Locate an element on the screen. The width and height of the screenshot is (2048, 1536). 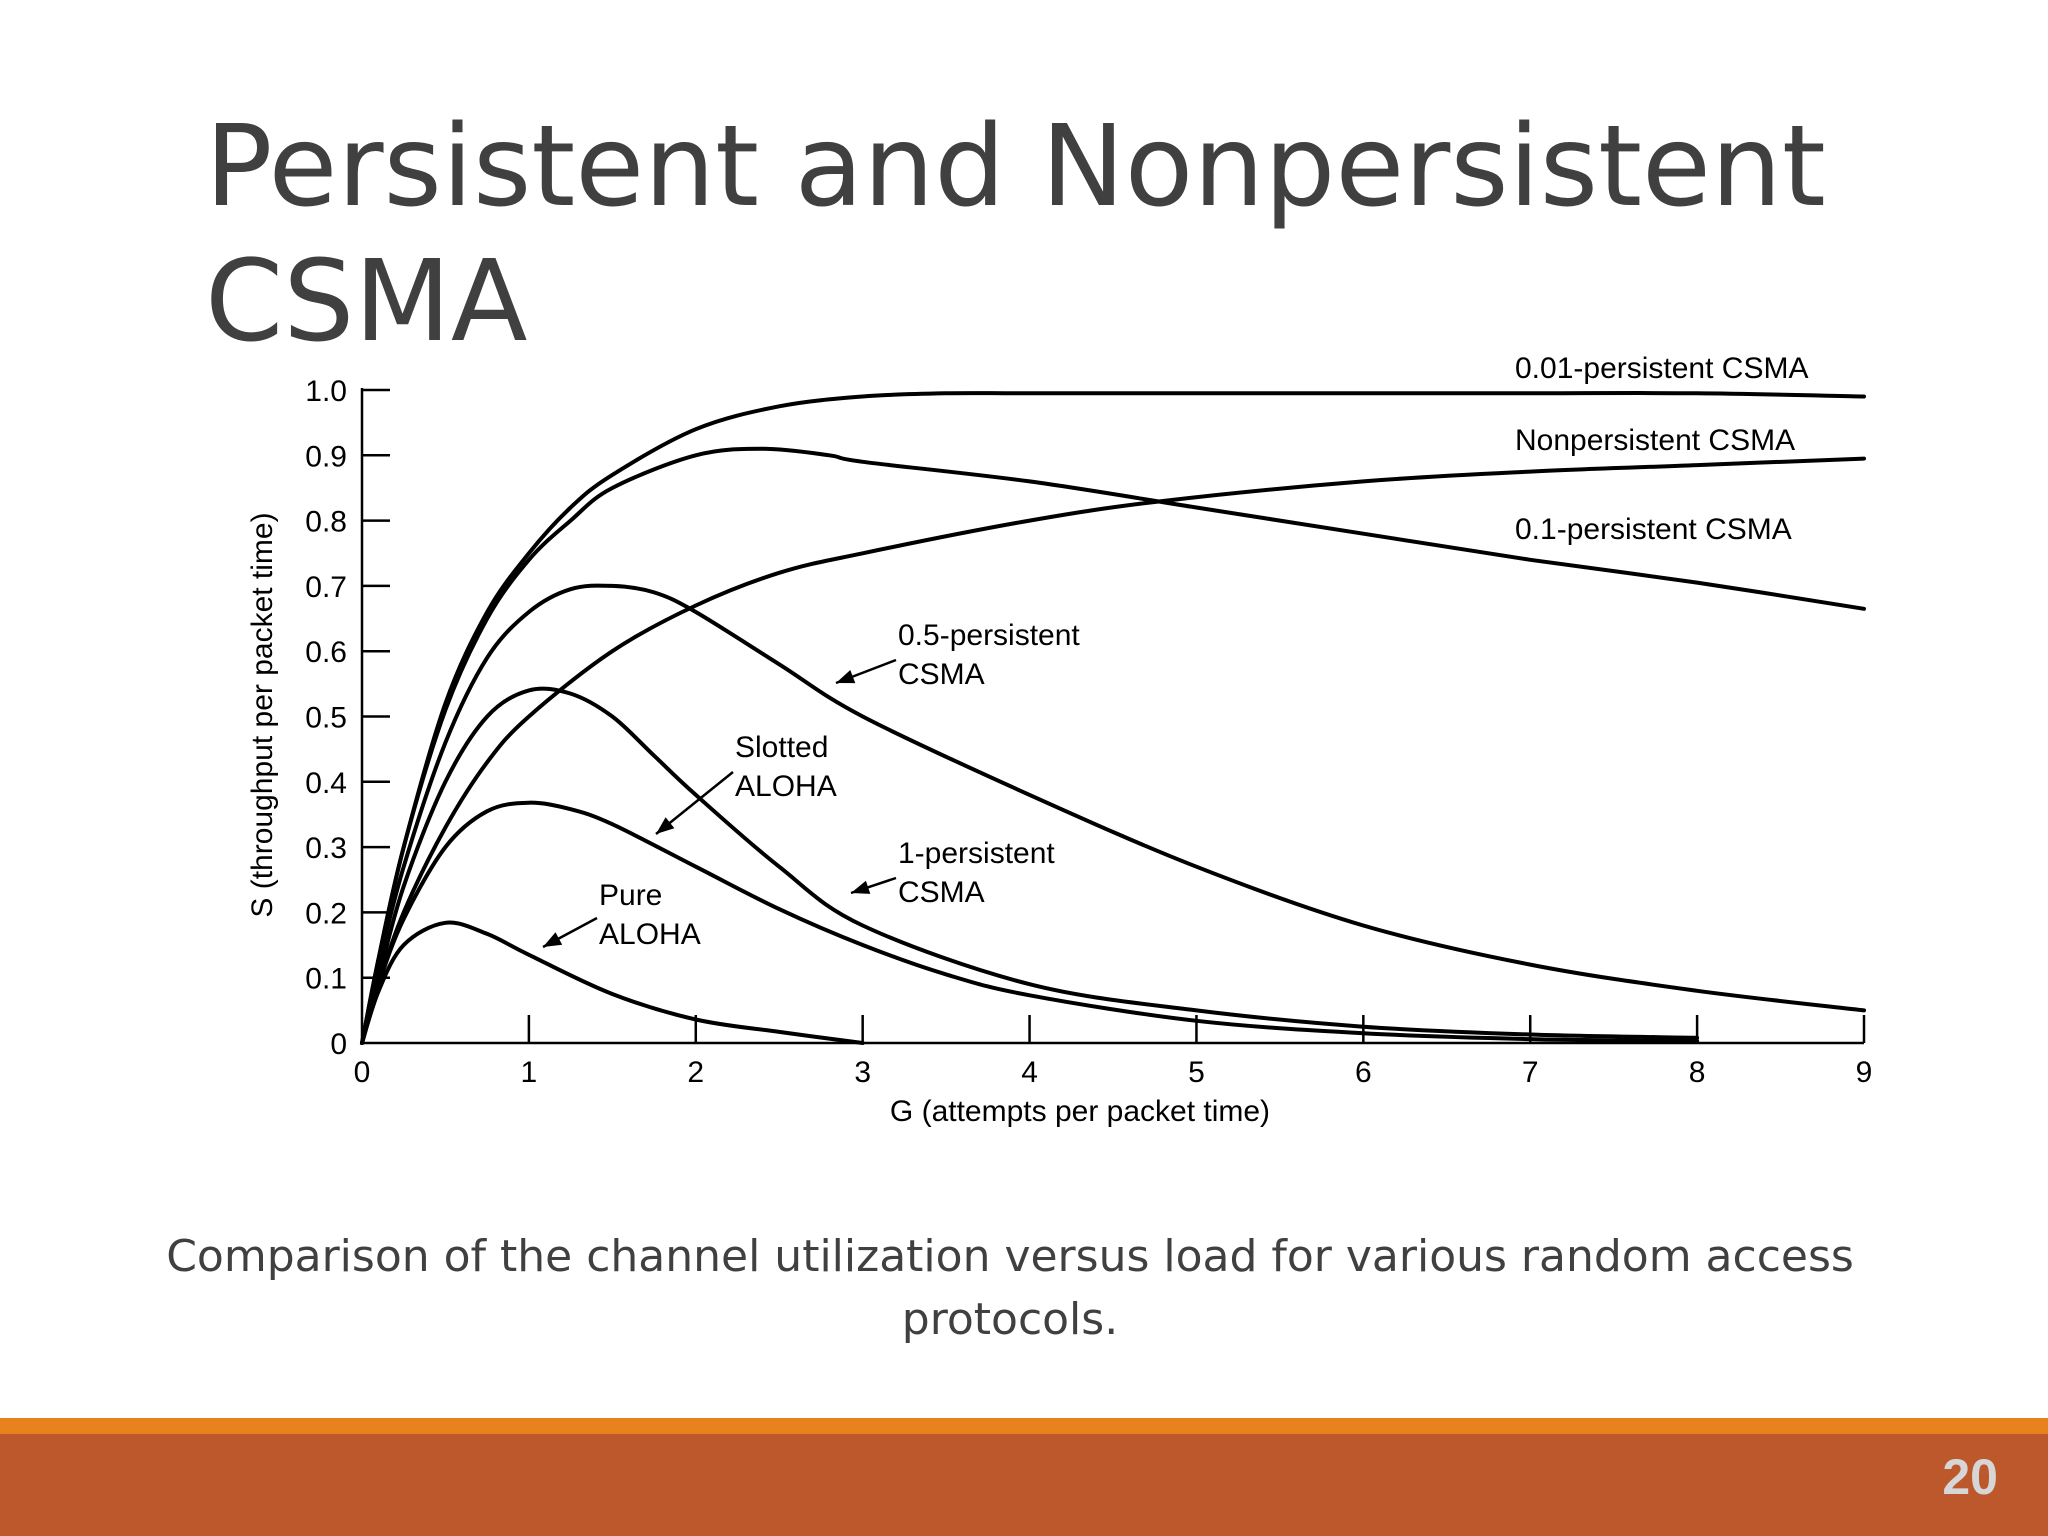
curve-label-line: 0.01-persistent CSMA is located at coordinates (1661, 368).